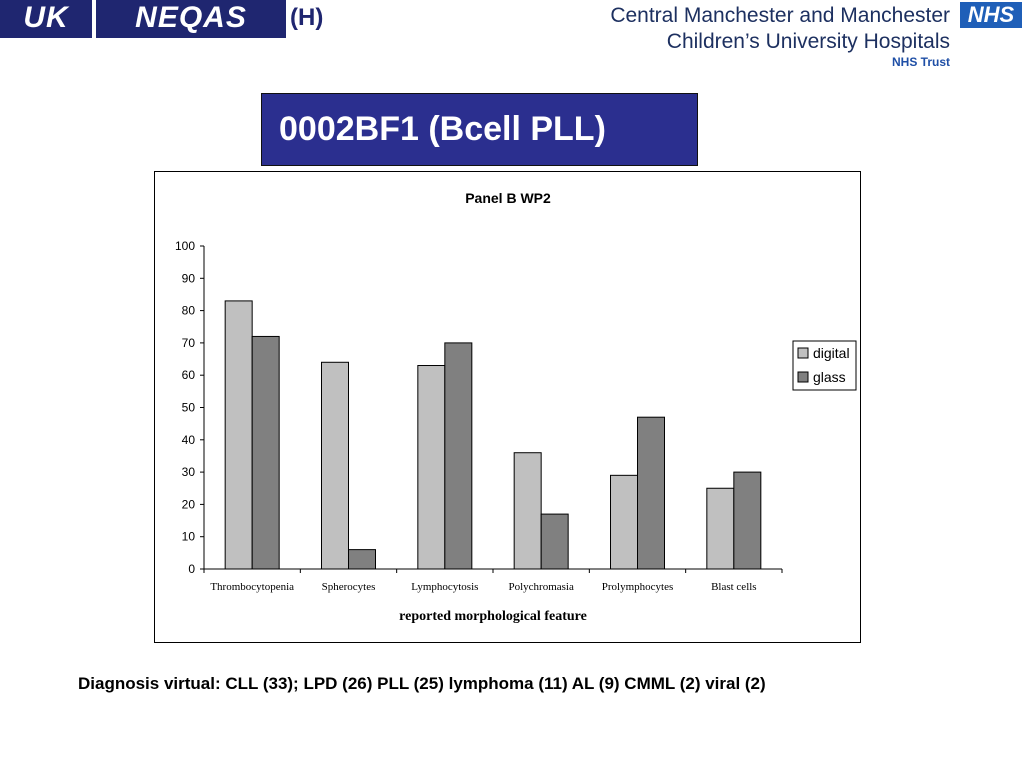 The height and width of the screenshot is (768, 1024). Describe the element at coordinates (829, 377) in the screenshot. I see `legend-label-glass: glass` at that location.